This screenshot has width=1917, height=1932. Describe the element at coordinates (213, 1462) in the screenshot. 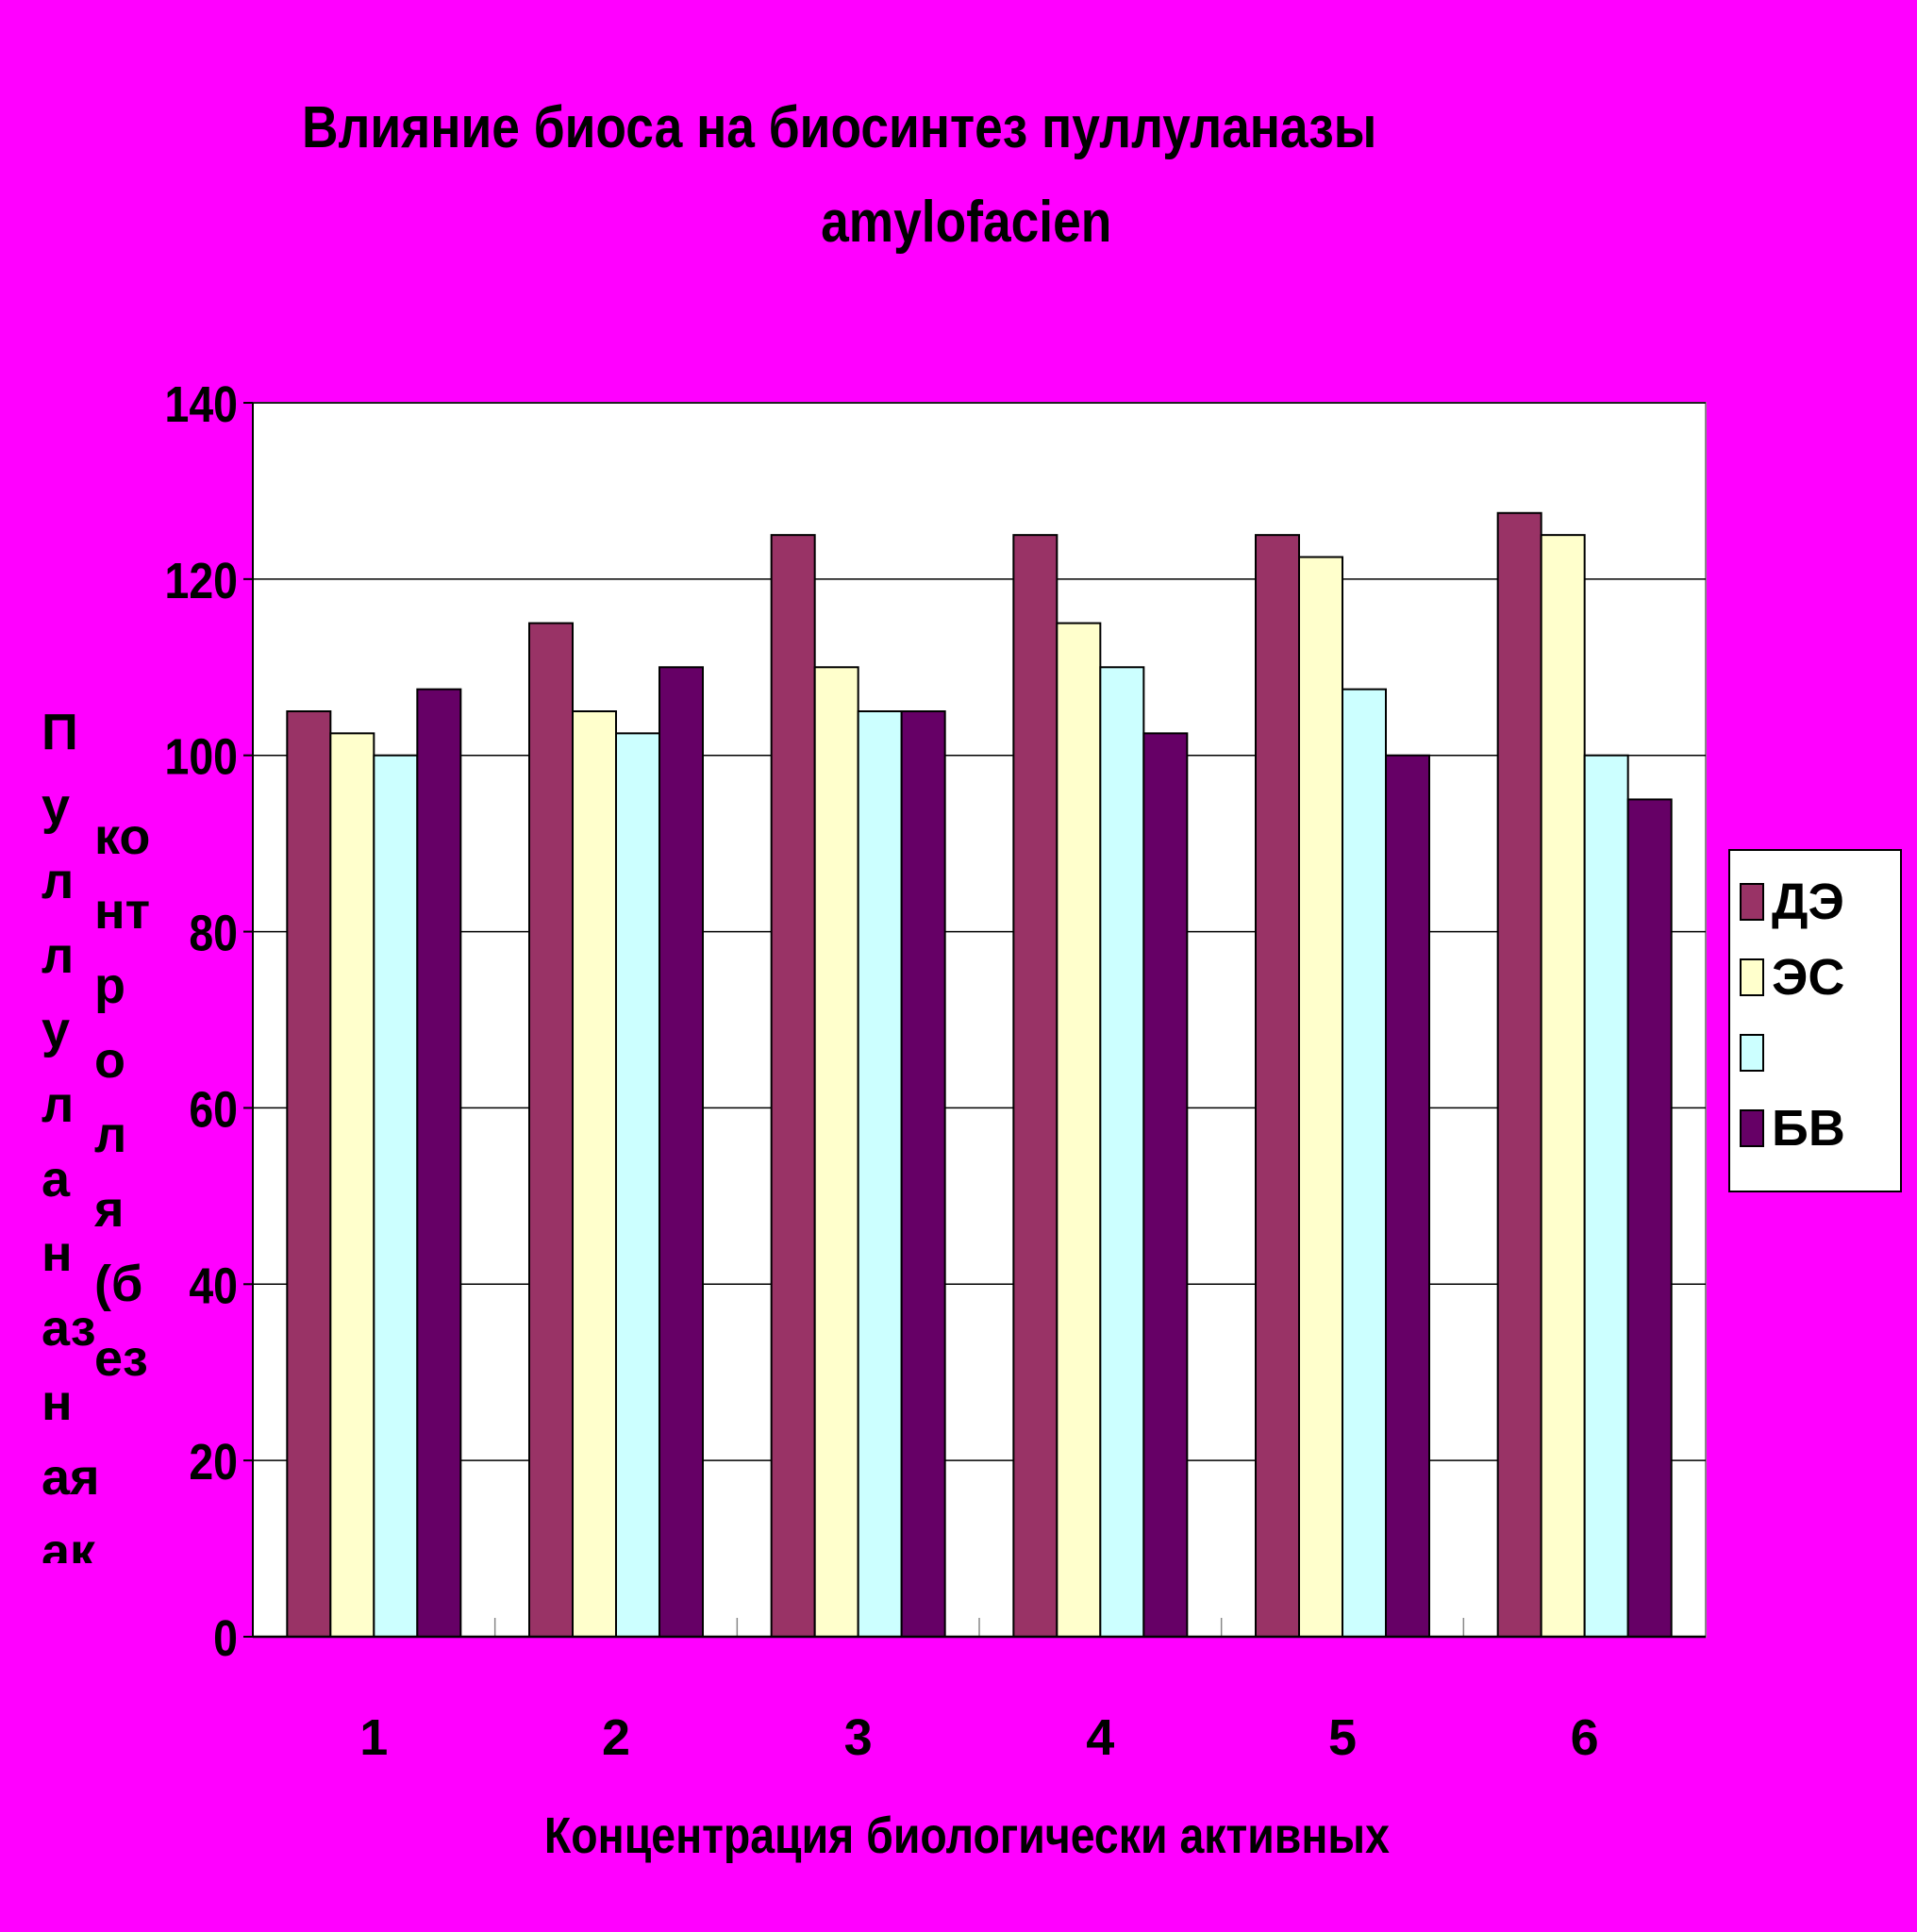

I see `y-tick-label: 20` at that location.